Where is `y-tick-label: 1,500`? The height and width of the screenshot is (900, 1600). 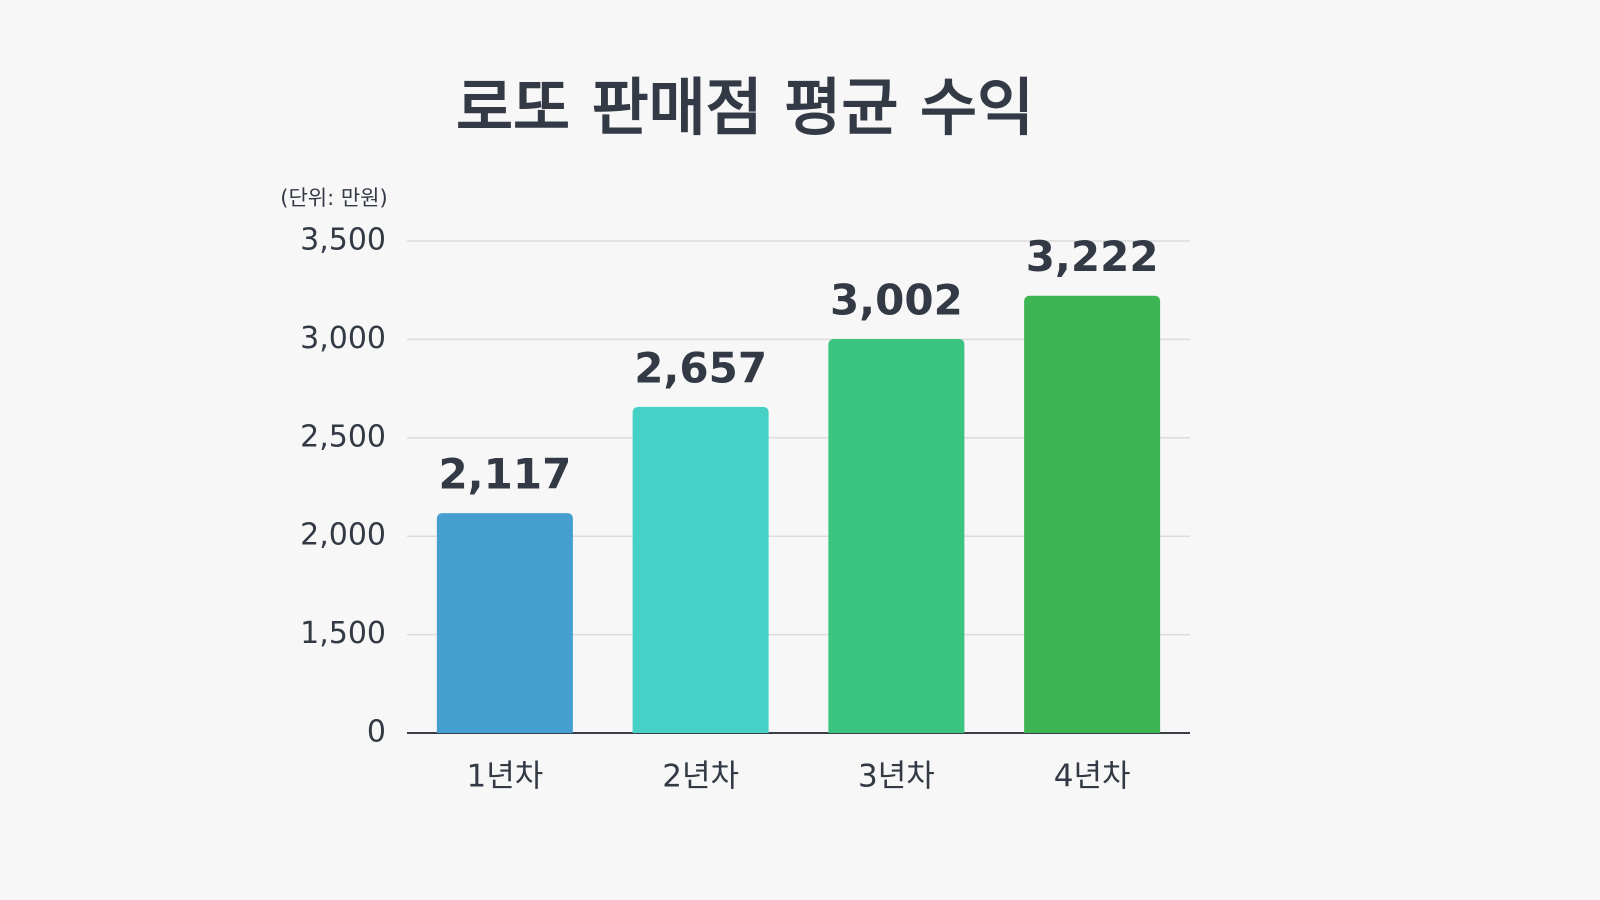
y-tick-label: 1,500 is located at coordinates (343, 633).